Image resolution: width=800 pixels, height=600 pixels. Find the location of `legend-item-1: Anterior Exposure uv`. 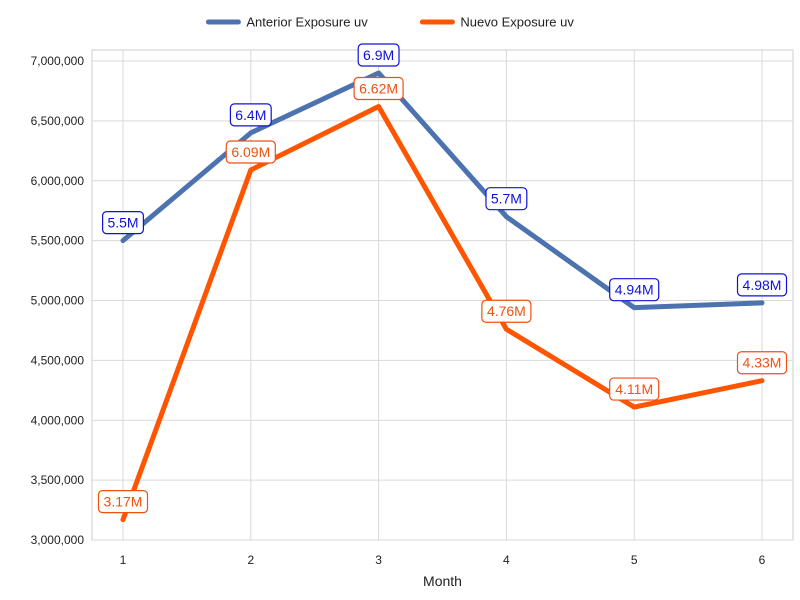

legend-item-1: Anterior Exposure uv is located at coordinates (286, 22).